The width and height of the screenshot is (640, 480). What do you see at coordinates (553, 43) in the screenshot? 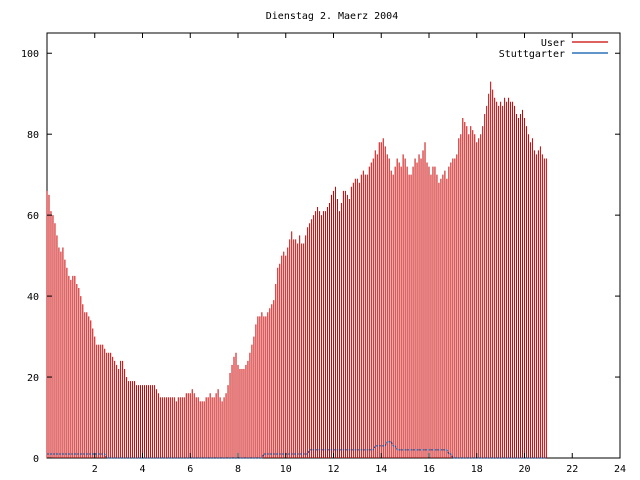
I see `legend-label-user: User` at bounding box center [553, 43].